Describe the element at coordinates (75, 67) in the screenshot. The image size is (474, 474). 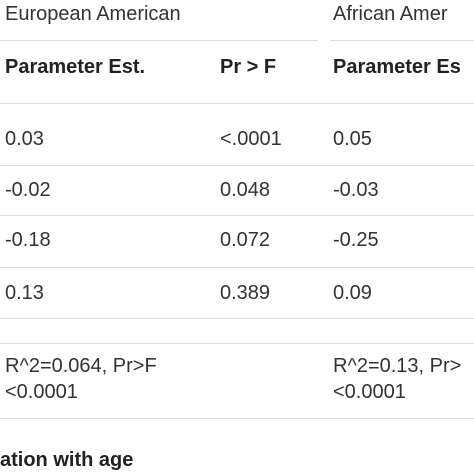
I see `column-header: Parameter Est.` at that location.